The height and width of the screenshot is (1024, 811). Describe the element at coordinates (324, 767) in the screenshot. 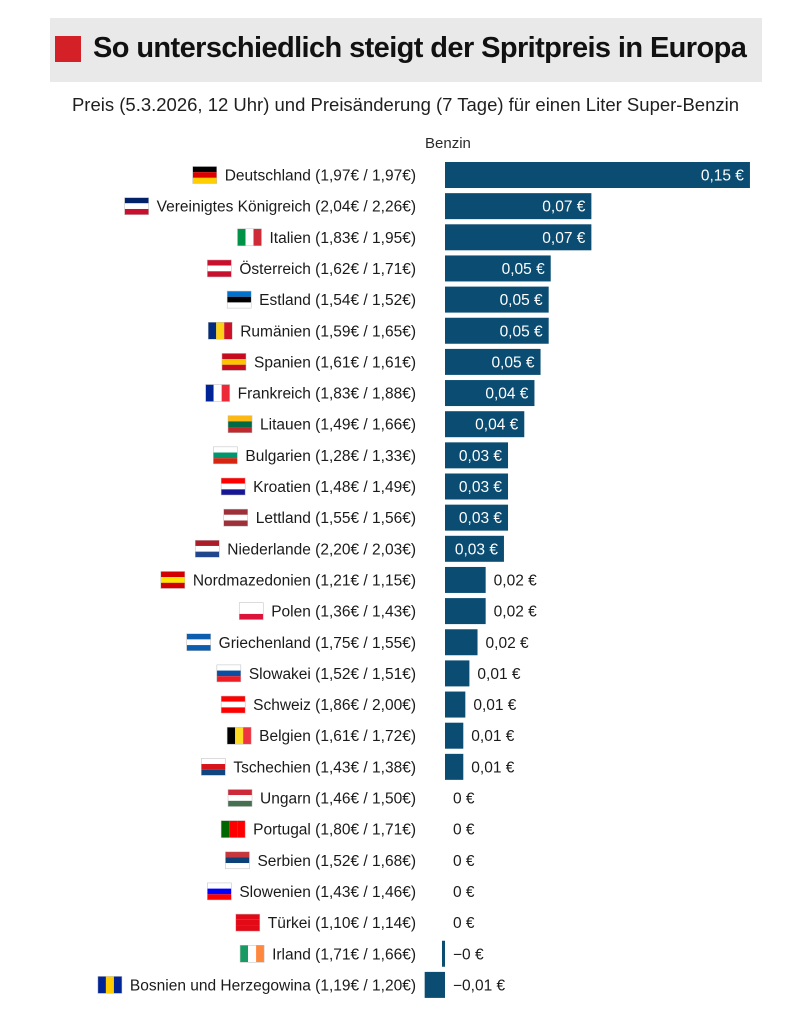

I see `category-label: Tschechien (1,43€ / 1,38€)` at that location.